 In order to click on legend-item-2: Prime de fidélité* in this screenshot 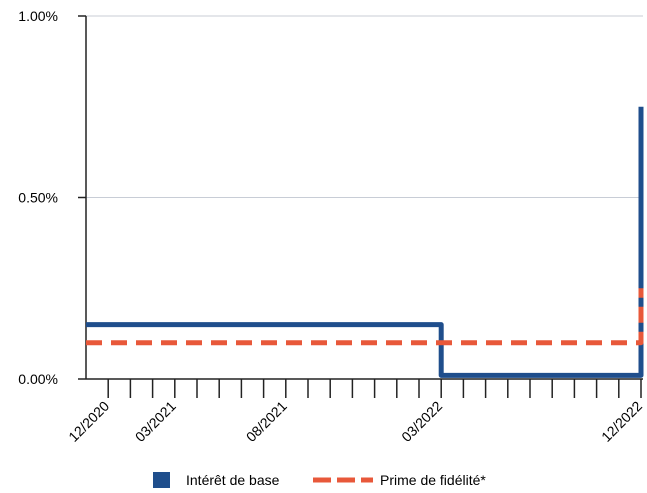, I will do `click(399, 480)`.